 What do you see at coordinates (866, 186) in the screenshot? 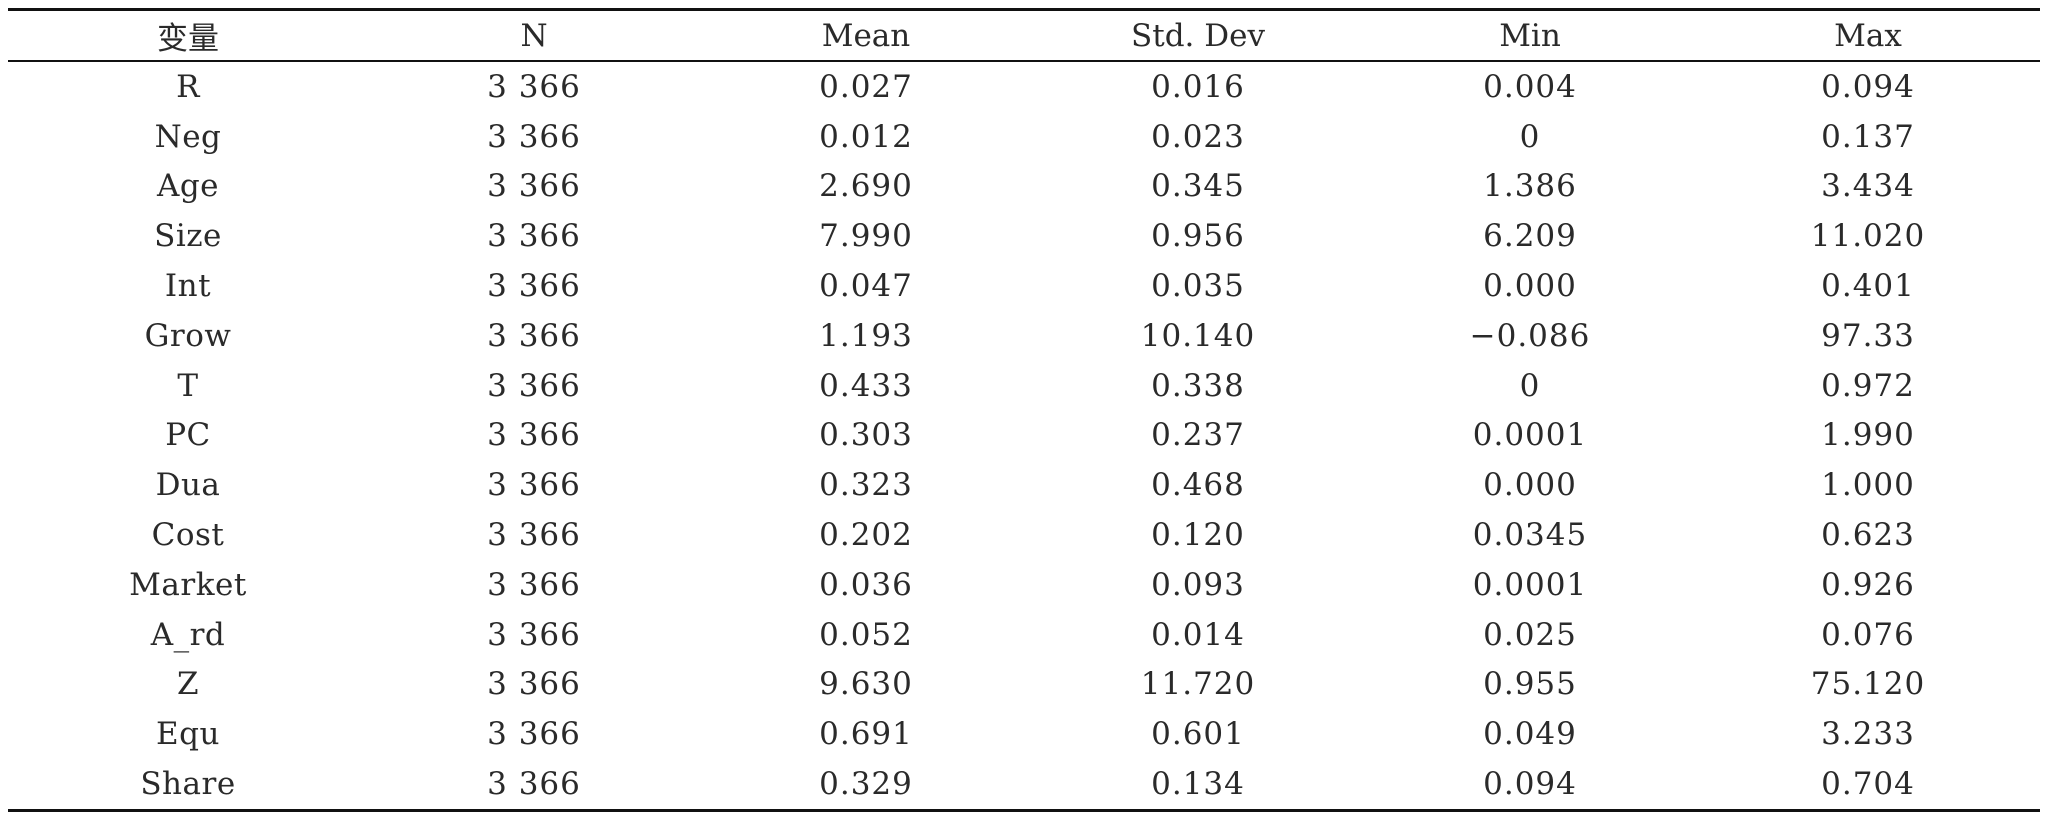
I see `cell-mean: 2.690` at bounding box center [866, 186].